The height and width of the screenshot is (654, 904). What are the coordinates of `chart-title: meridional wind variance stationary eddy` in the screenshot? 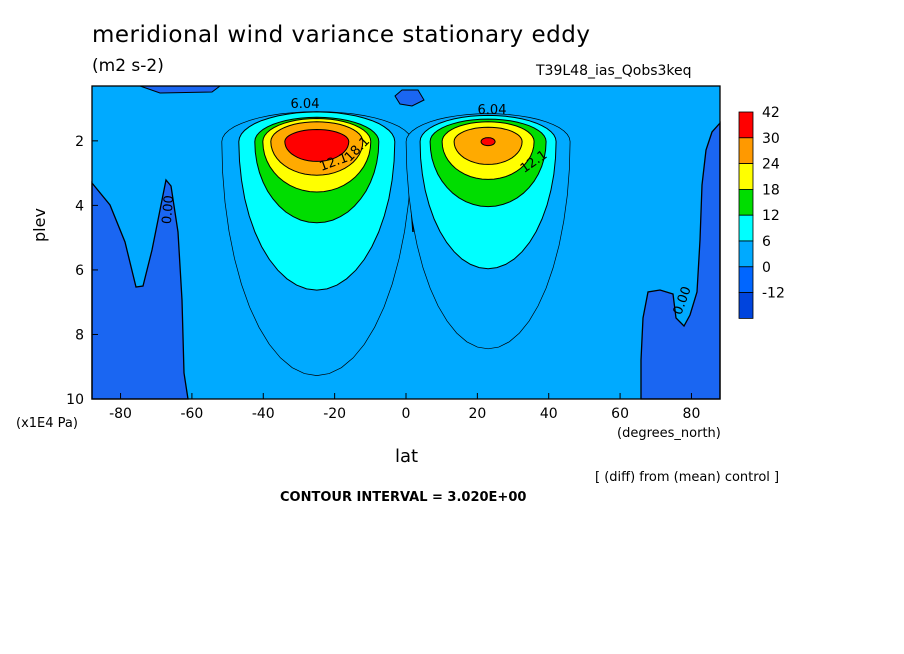 It's located at (341, 35).